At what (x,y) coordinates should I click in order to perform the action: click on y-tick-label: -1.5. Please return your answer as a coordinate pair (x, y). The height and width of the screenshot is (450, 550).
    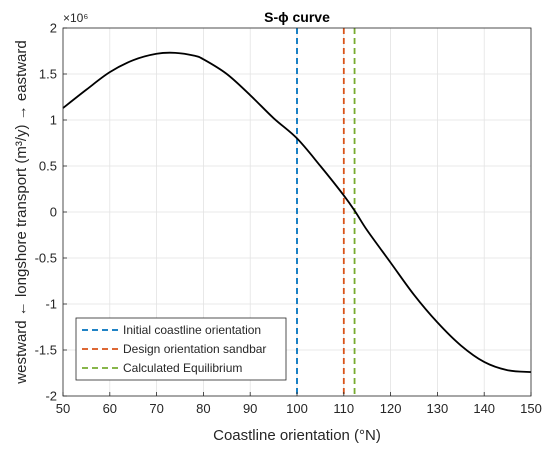
    Looking at the image, I should click on (46, 350).